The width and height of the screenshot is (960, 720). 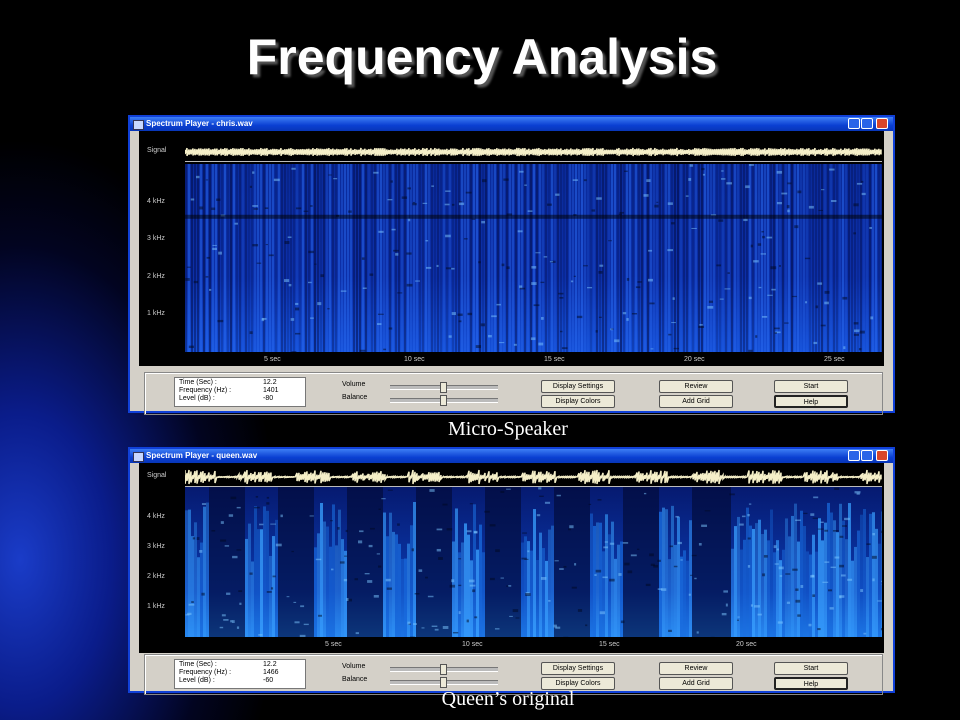 What do you see at coordinates (156, 546) in the screenshot?
I see `freq-label: 3 kHz` at bounding box center [156, 546].